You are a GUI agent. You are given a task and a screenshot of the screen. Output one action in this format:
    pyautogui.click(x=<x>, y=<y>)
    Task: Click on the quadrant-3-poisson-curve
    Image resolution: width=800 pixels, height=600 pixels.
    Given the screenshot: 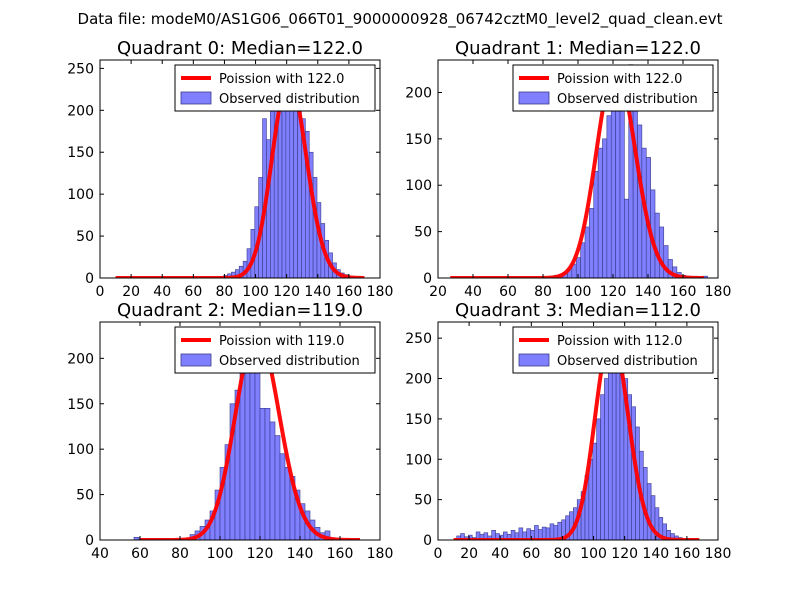 What is the action you would take?
    pyautogui.click(x=576, y=436)
    